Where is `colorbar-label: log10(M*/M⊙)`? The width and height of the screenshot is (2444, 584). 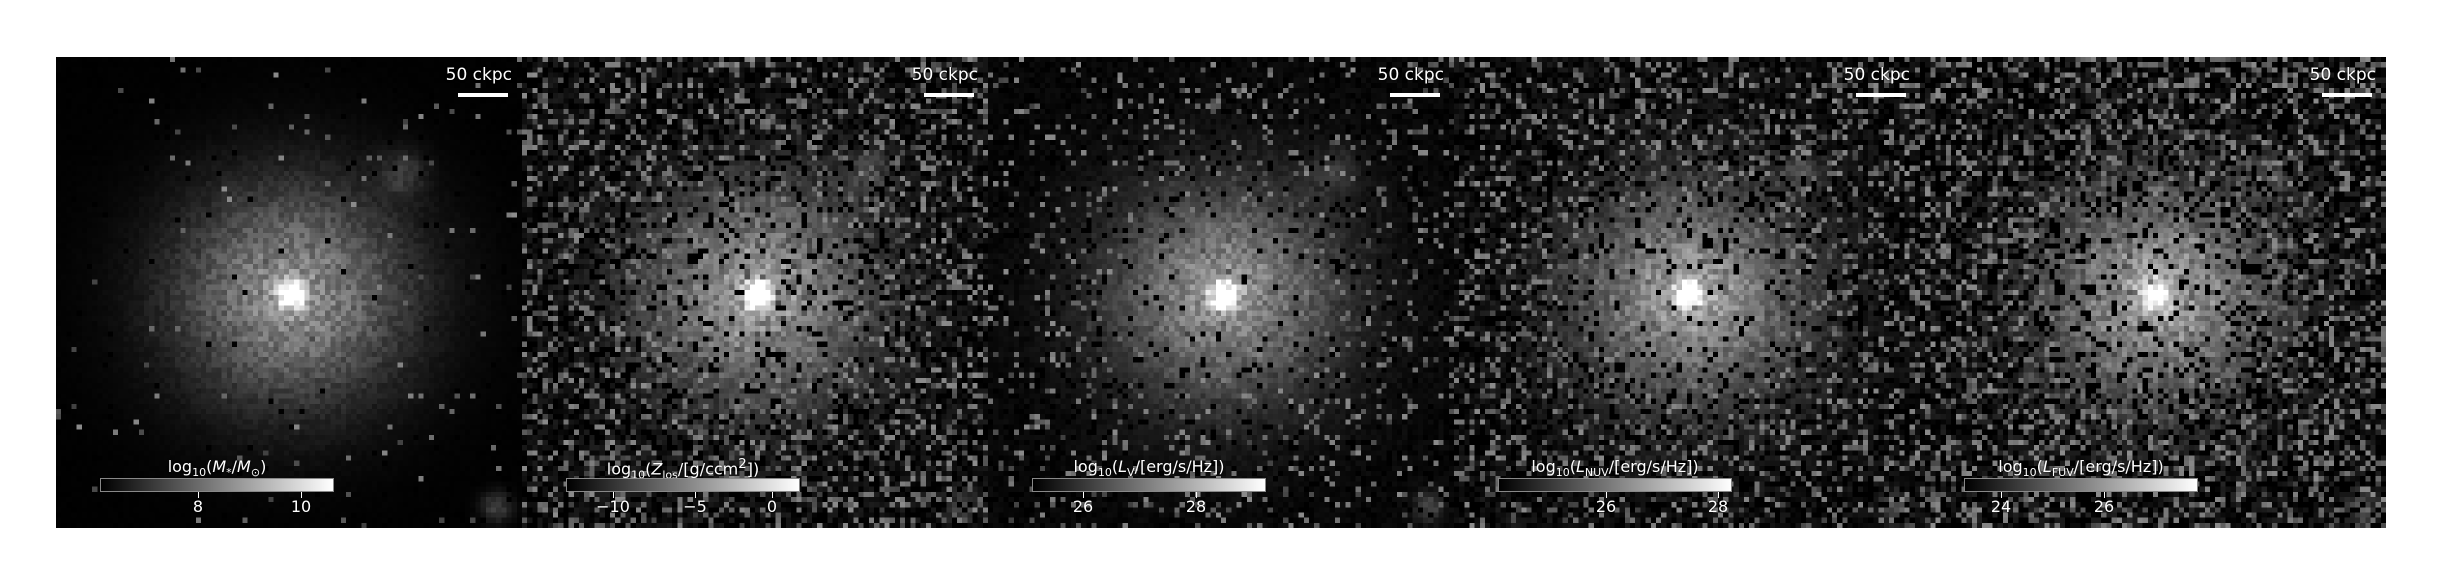
colorbar-label: log10(M*/M⊙) is located at coordinates (217, 468).